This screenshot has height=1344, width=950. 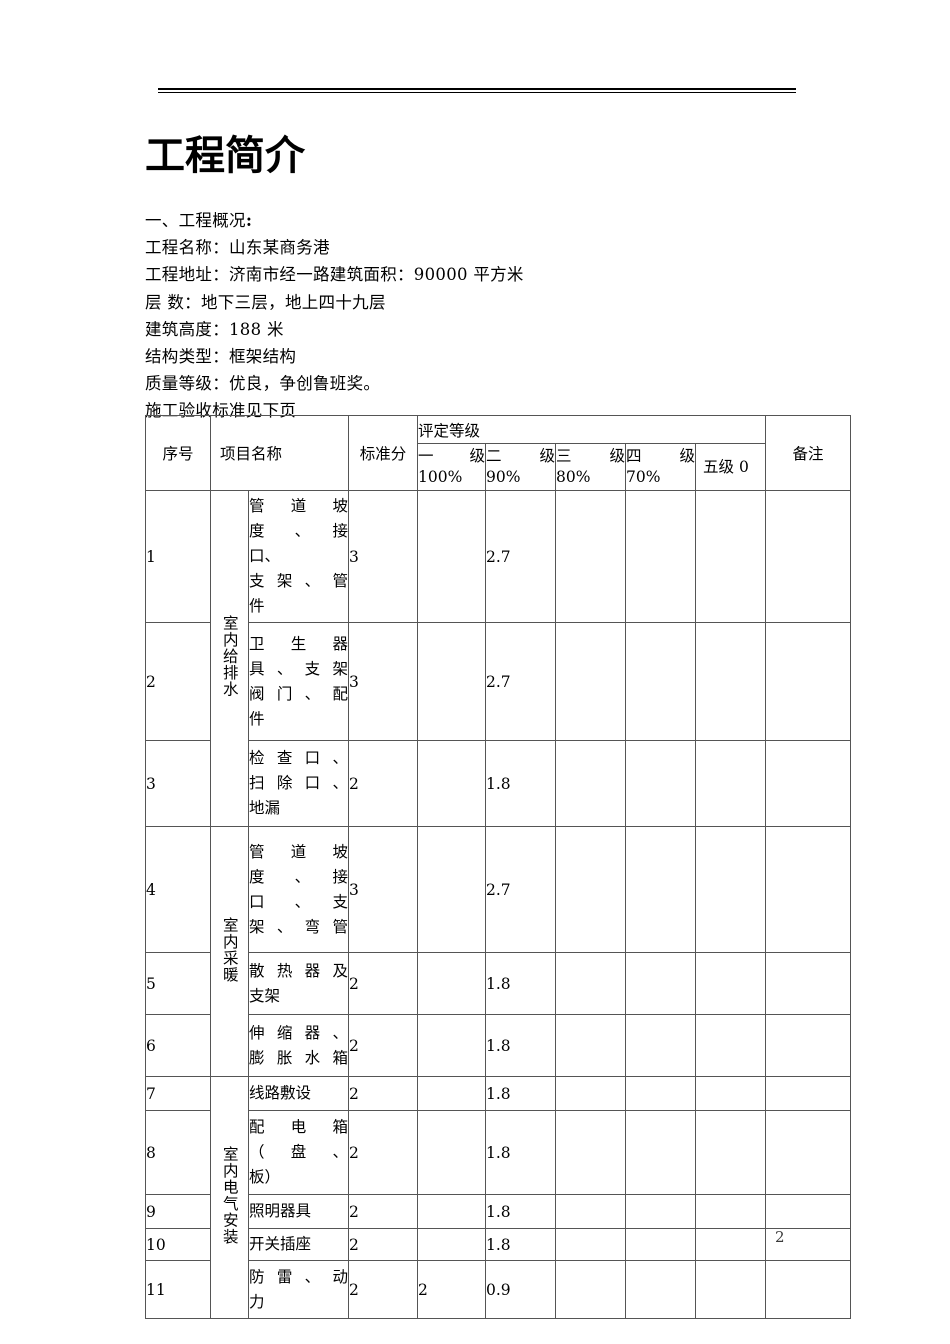 I want to click on page-number: 2, so click(x=780, y=1237).